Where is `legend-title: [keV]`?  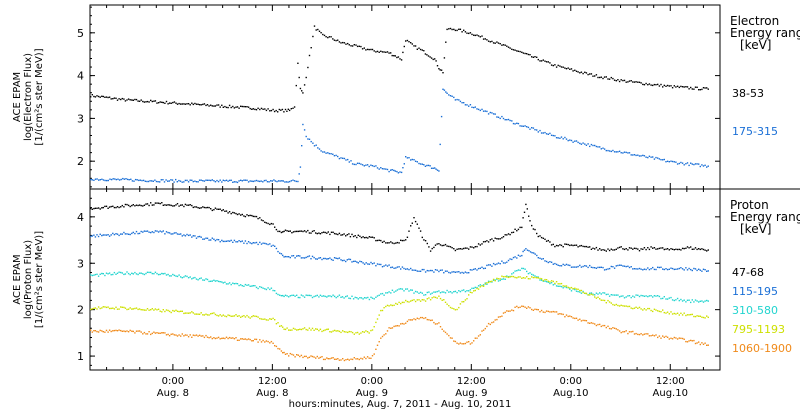
legend-title: [keV] is located at coordinates (755, 229).